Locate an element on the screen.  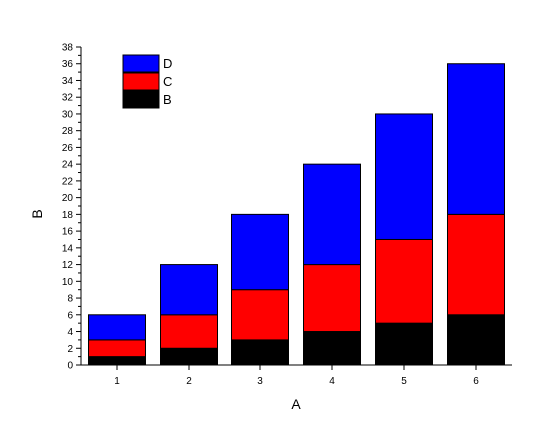
y-tick-label-32: 32 is located at coordinates (68, 98).